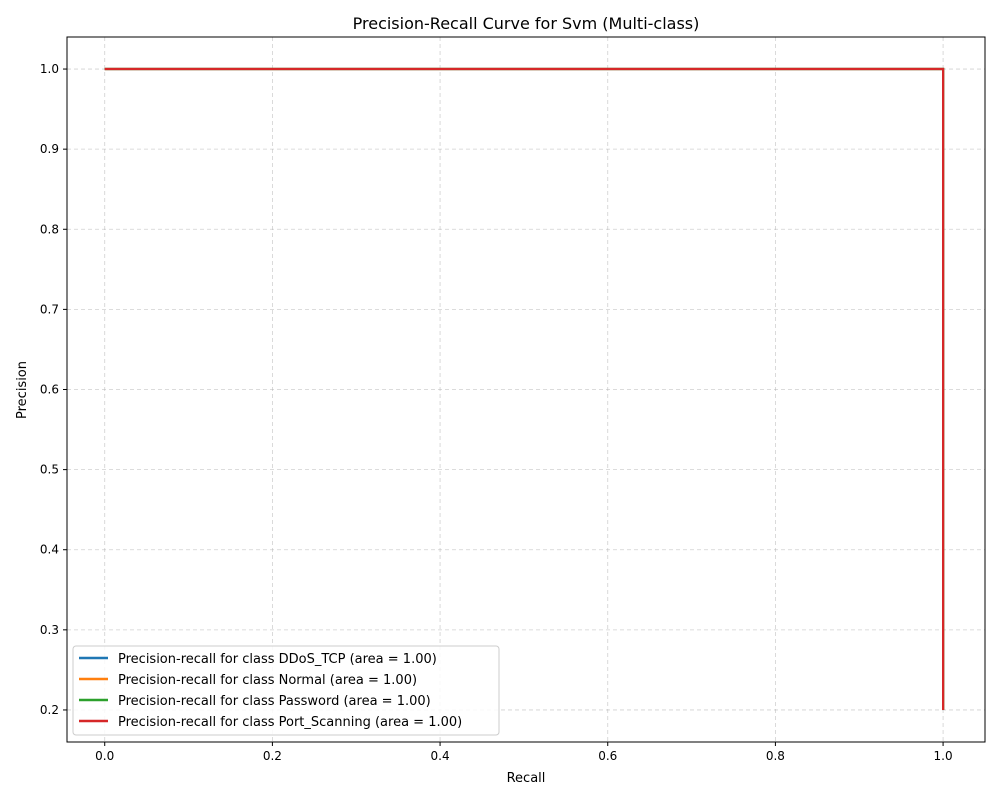 This screenshot has height=800, width=1000. What do you see at coordinates (104, 756) in the screenshot?
I see `x-tick-label: 0.0` at bounding box center [104, 756].